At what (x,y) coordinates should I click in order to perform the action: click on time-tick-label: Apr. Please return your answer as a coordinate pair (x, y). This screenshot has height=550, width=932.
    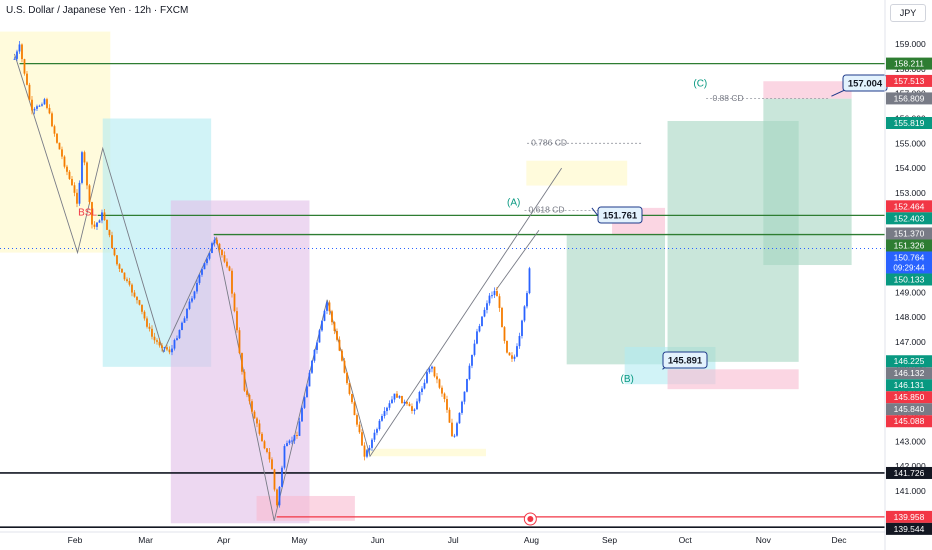
    Looking at the image, I should click on (223, 540).